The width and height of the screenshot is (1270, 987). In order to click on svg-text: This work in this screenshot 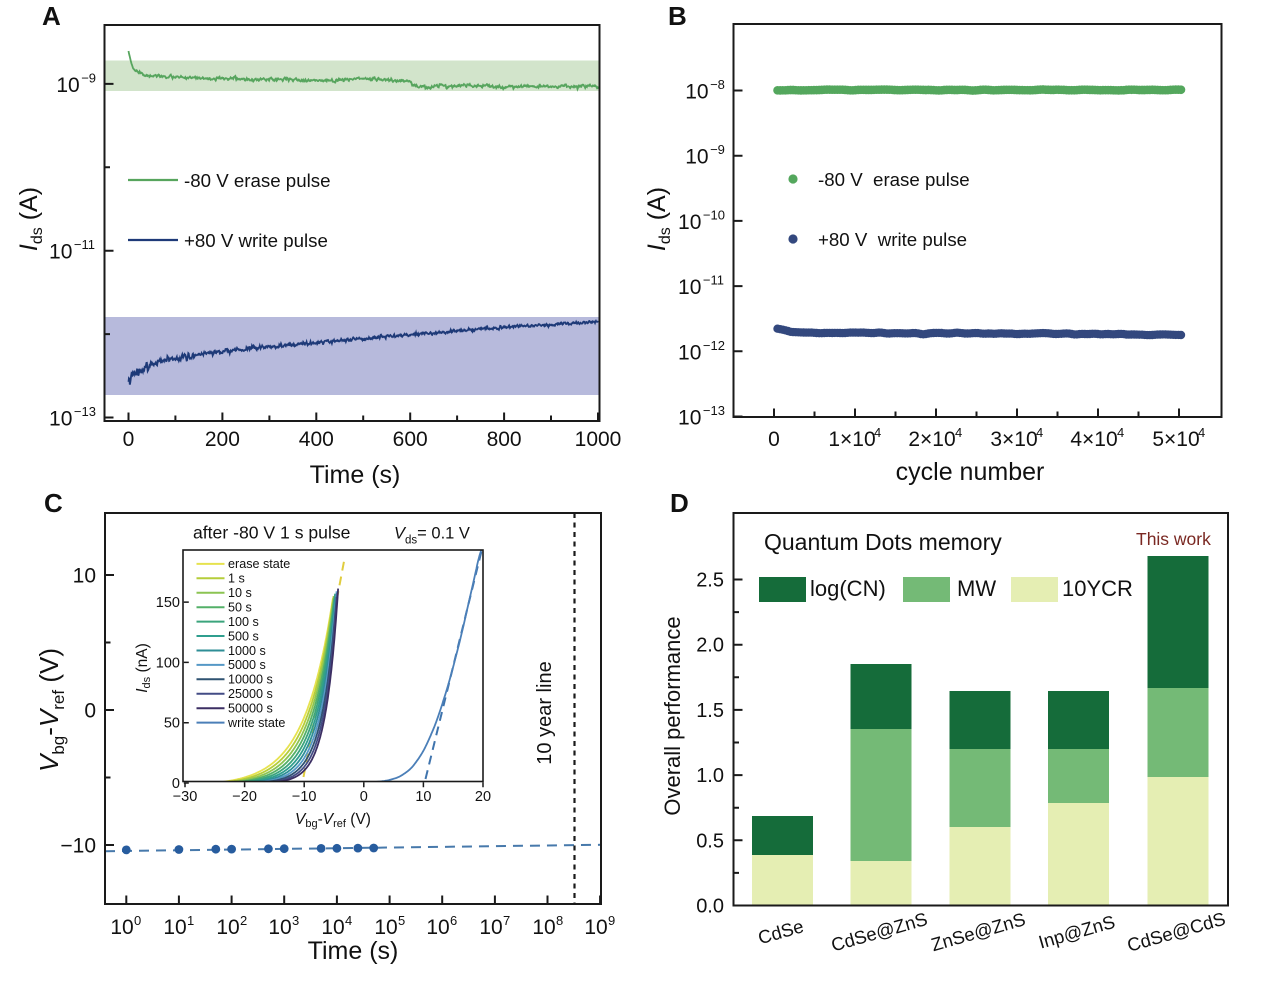, I will do `click(1173, 539)`.